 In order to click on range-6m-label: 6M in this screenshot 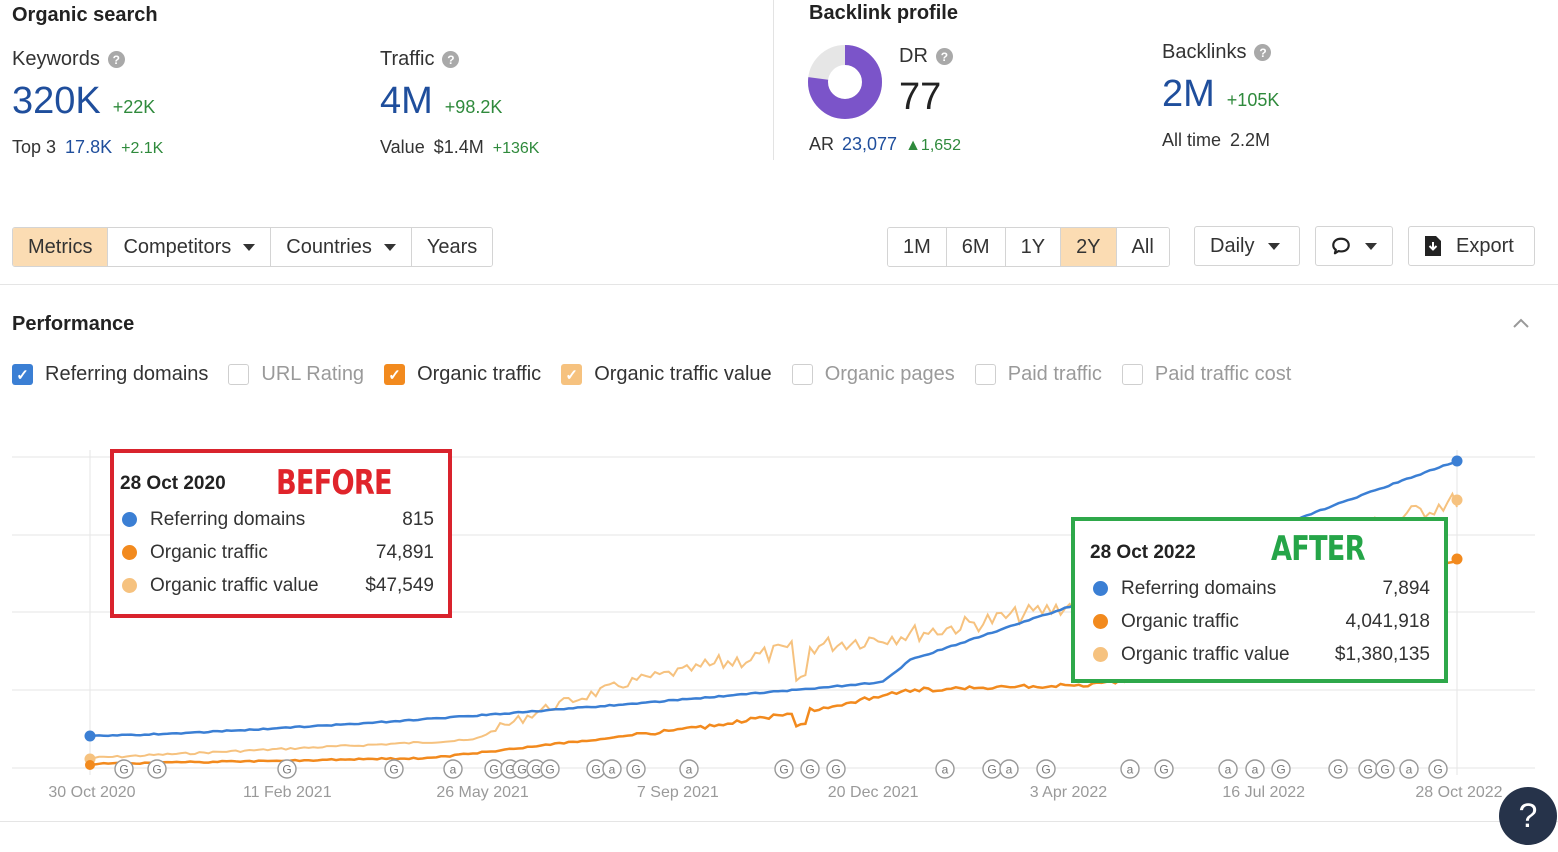, I will do `click(975, 246)`.